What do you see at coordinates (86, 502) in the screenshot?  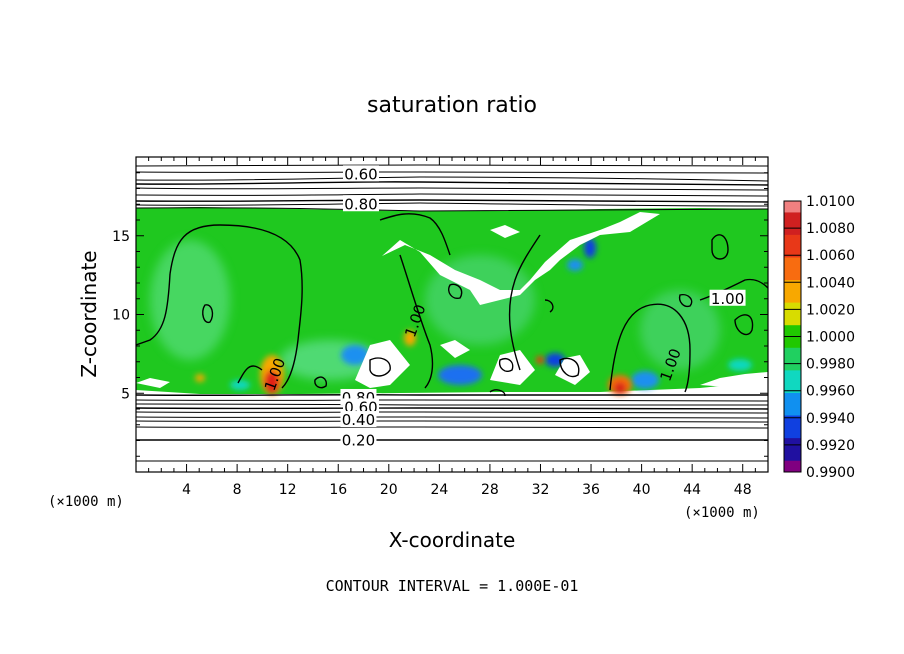 I see `z-unit-label: (×1000 m)` at bounding box center [86, 502].